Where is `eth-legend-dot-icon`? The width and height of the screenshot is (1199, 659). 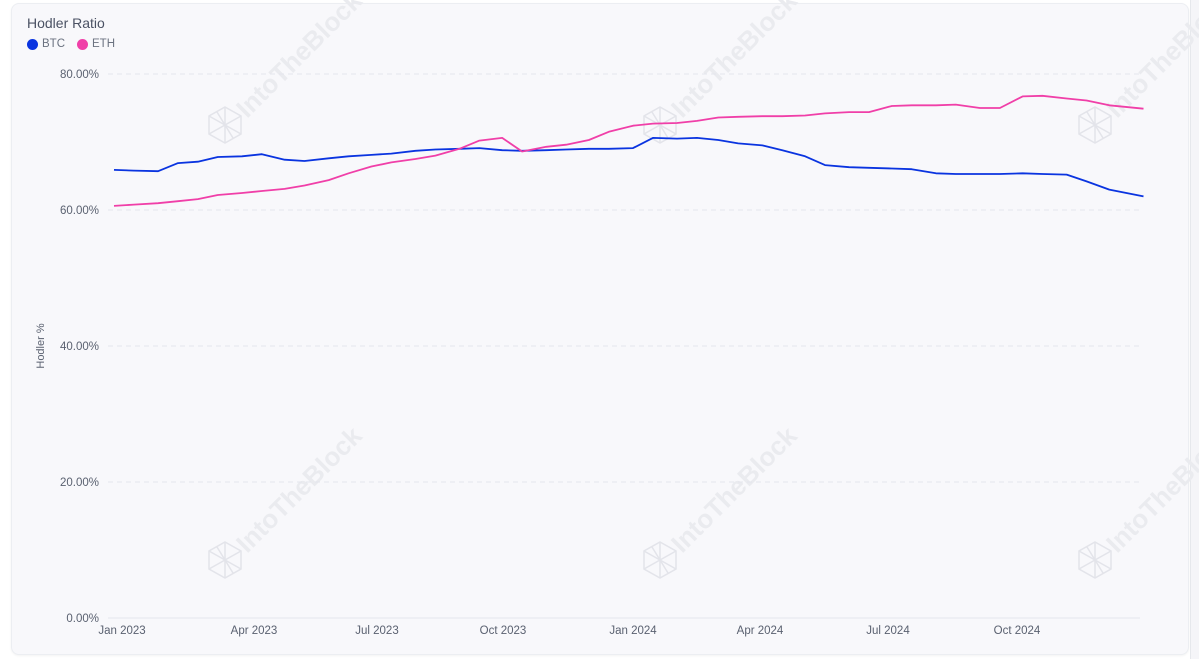
eth-legend-dot-icon is located at coordinates (82, 44).